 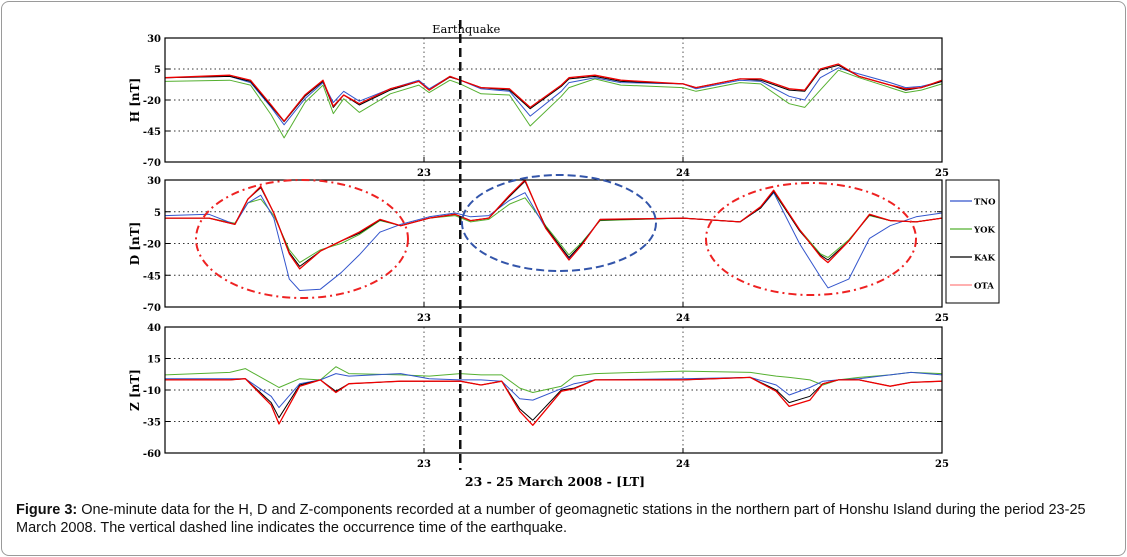 What do you see at coordinates (135, 390) in the screenshot?
I see `y-axis-label: Z [nT]` at bounding box center [135, 390].